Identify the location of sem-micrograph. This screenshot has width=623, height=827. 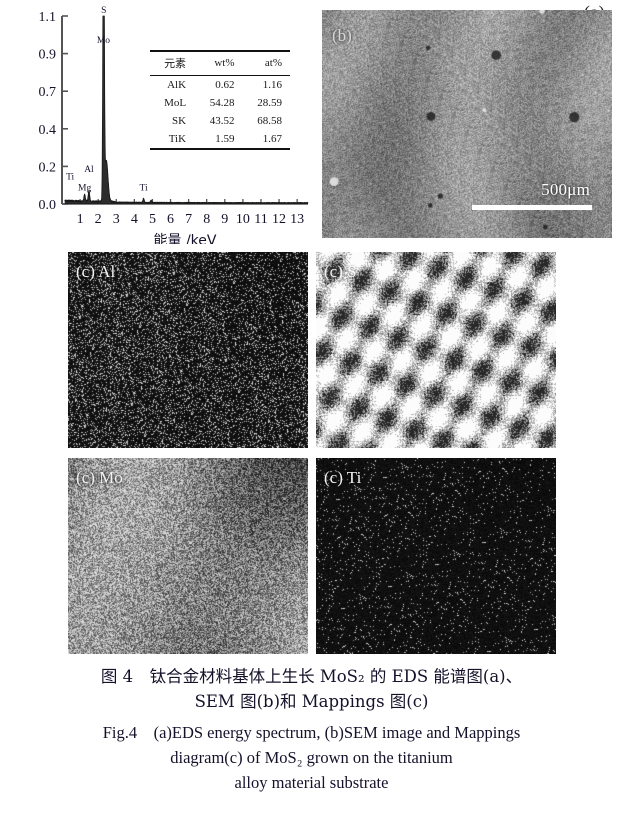
(467, 124).